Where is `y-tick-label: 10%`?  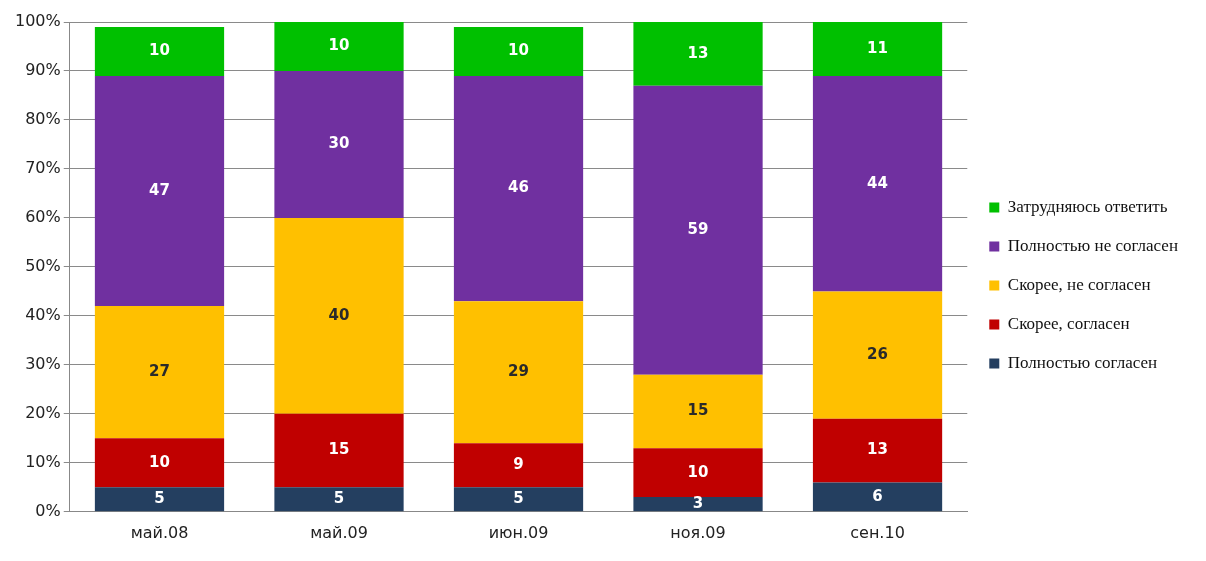
y-tick-label: 10% is located at coordinates (43, 461).